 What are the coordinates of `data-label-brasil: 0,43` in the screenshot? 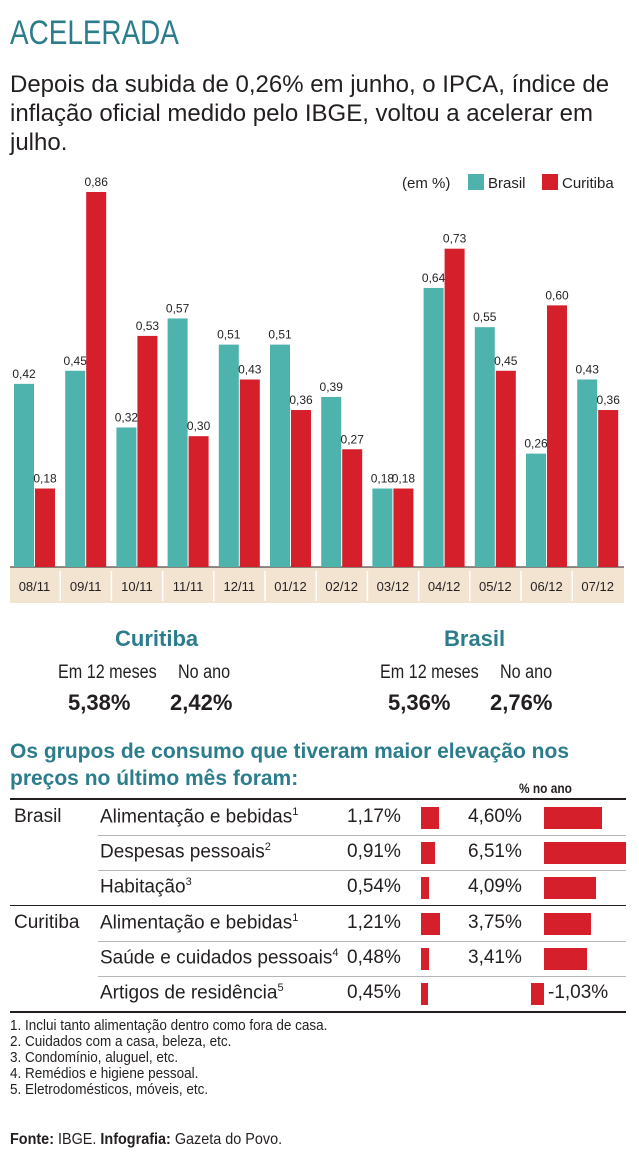 It's located at (588, 370).